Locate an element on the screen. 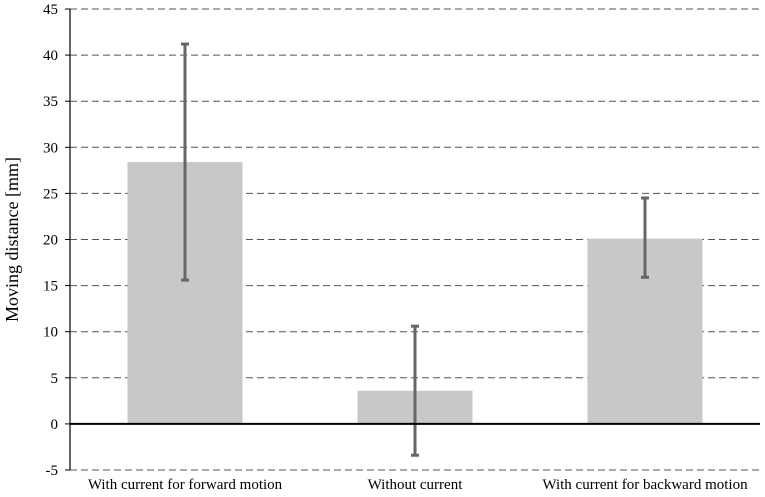  y-tick-label: 35 is located at coordinates (50, 102).